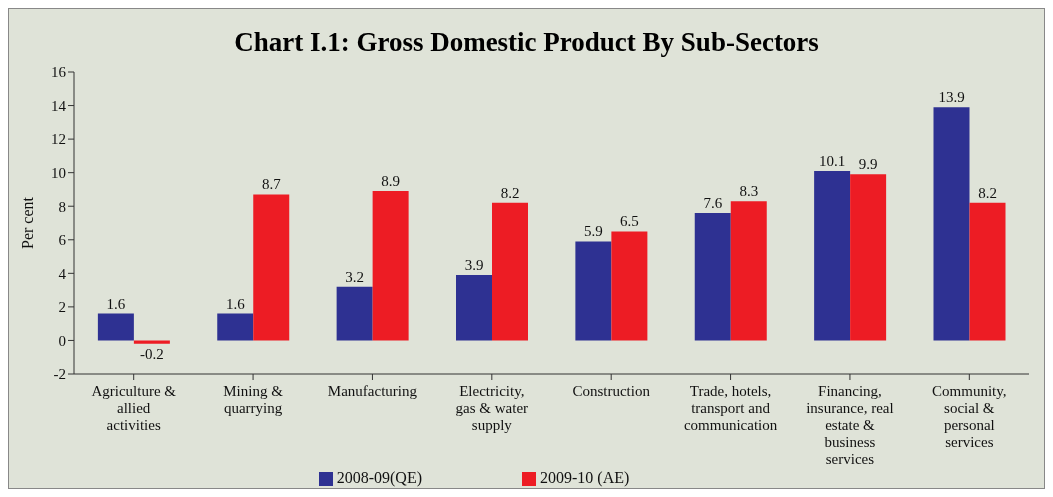 This screenshot has width=1053, height=497. What do you see at coordinates (152, 354) in the screenshot?
I see `data-label: -0.2` at bounding box center [152, 354].